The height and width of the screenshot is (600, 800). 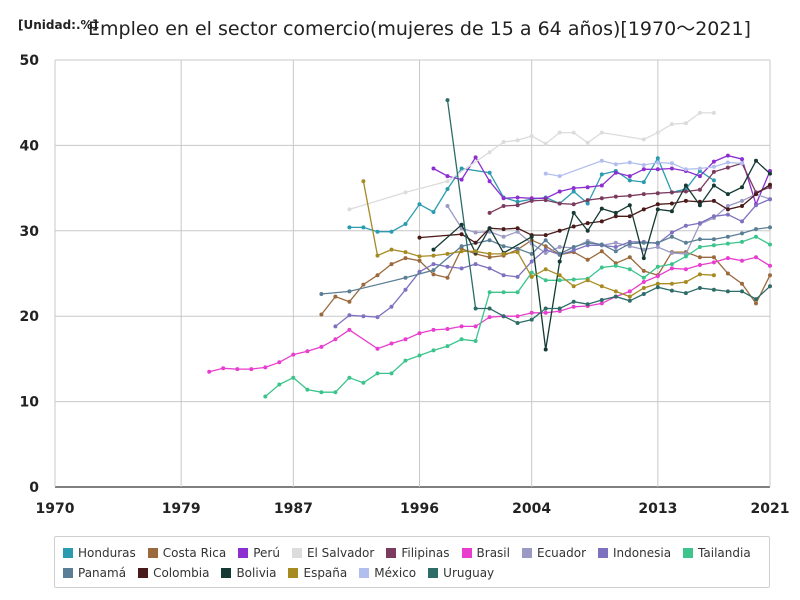 I want to click on legend-item: Colombia, so click(x=173, y=573).